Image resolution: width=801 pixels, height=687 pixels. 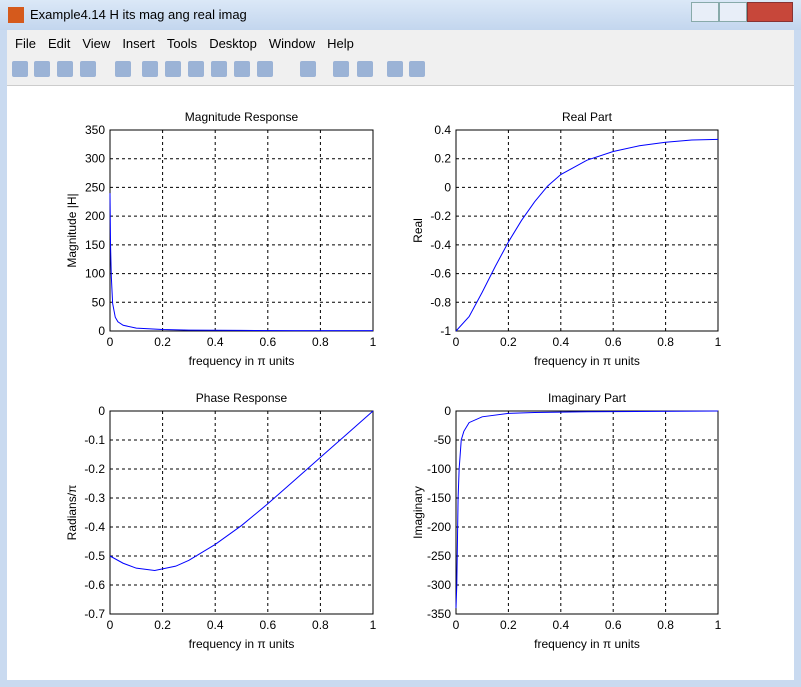 I want to click on y-tick-label: 150, so click(x=95, y=245).